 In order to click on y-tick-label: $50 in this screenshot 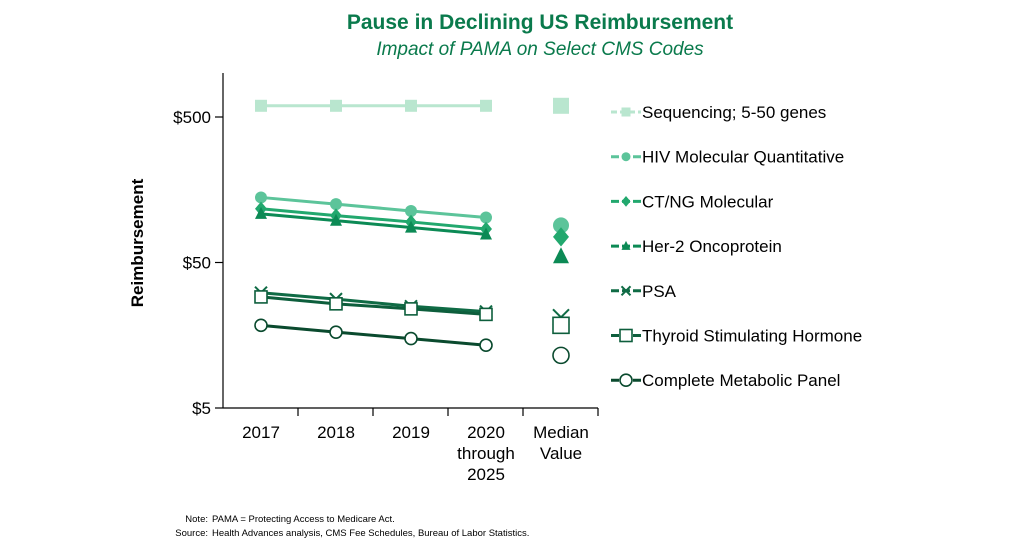, I will do `click(197, 263)`.